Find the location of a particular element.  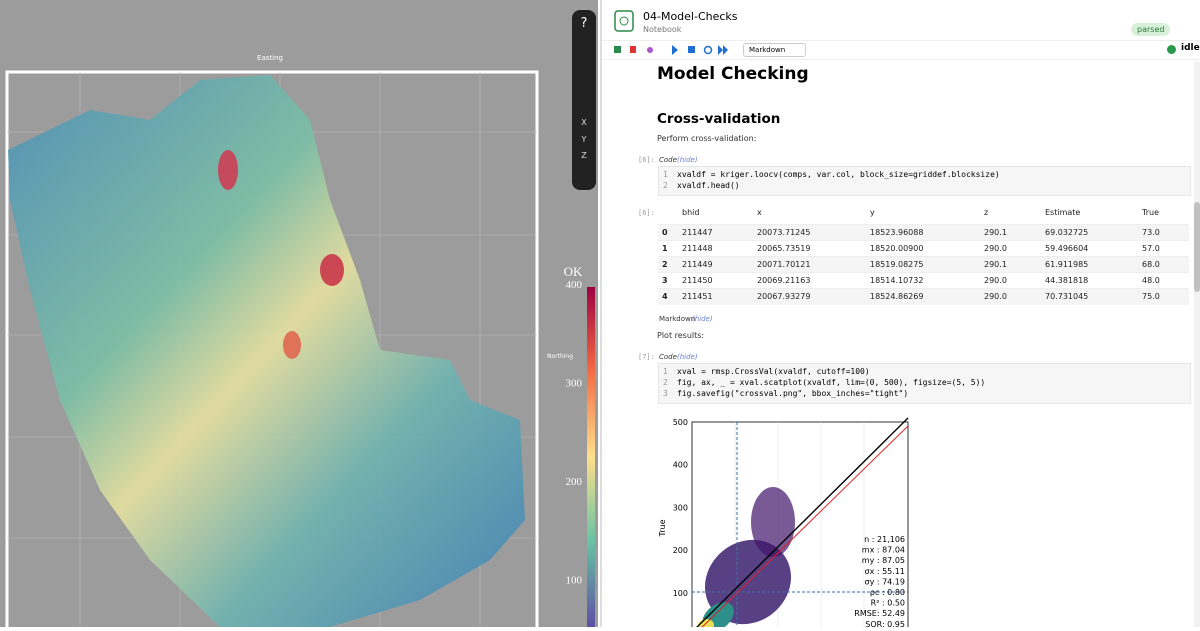

paragraph: Perform cross-validation: is located at coordinates (707, 138).